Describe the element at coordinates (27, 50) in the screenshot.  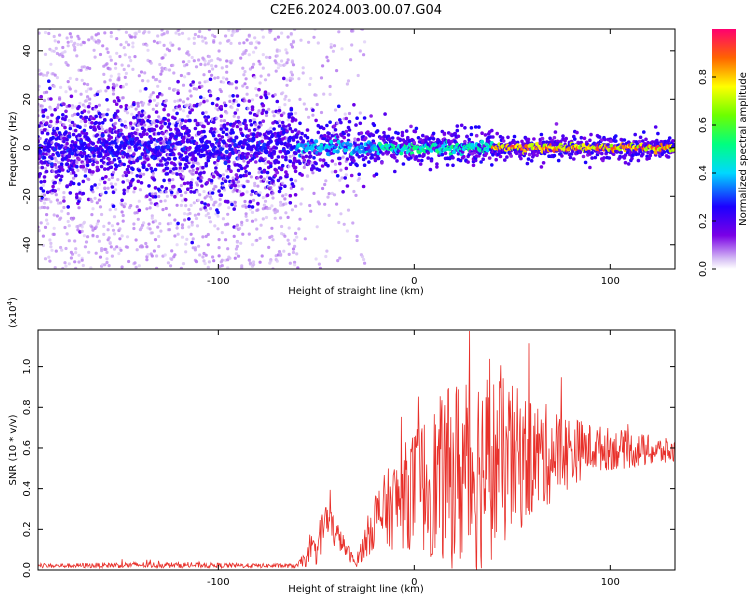
I see `spectrogram-ytick-label: 40` at that location.